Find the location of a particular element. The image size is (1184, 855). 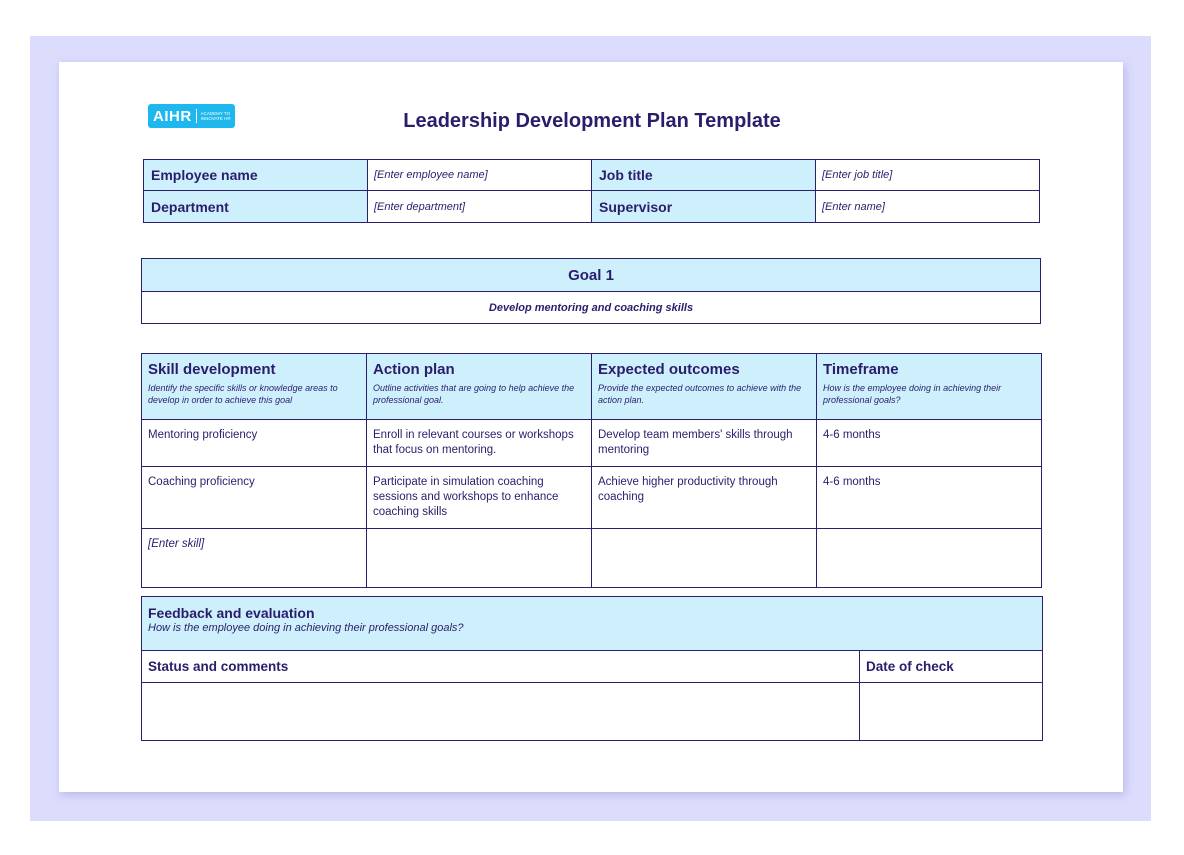

goal-title: Goal 1 is located at coordinates (591, 275).